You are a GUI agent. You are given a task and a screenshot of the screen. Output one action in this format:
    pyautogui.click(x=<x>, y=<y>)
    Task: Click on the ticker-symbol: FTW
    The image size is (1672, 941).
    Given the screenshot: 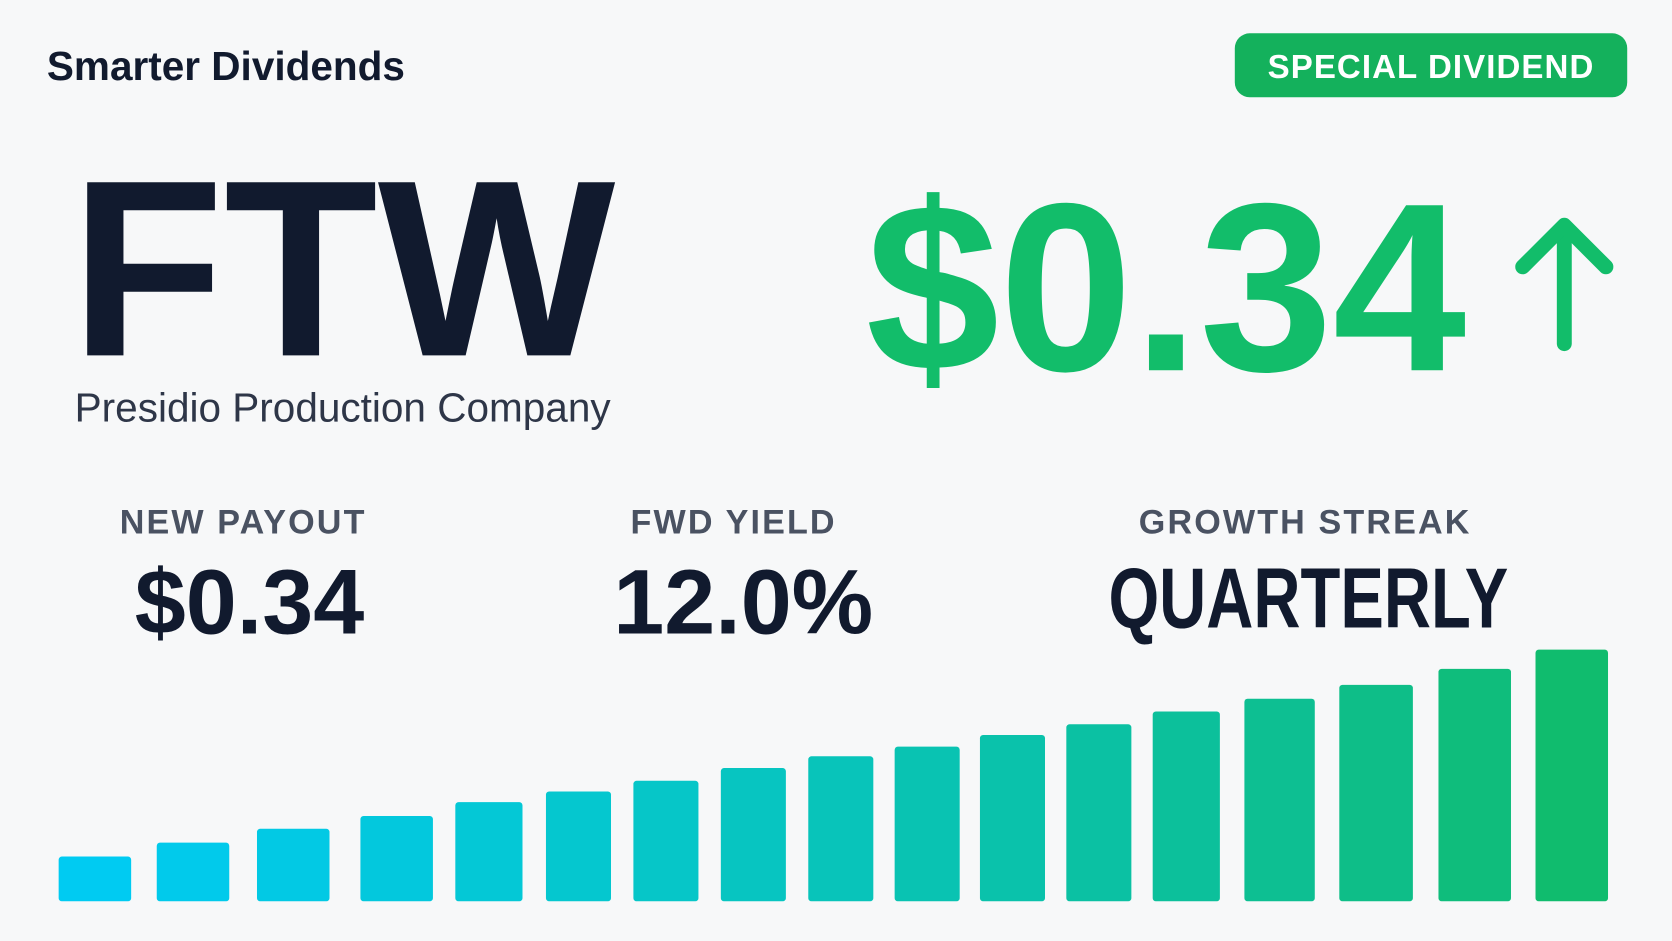 What is the action you would take?
    pyautogui.click(x=342, y=268)
    